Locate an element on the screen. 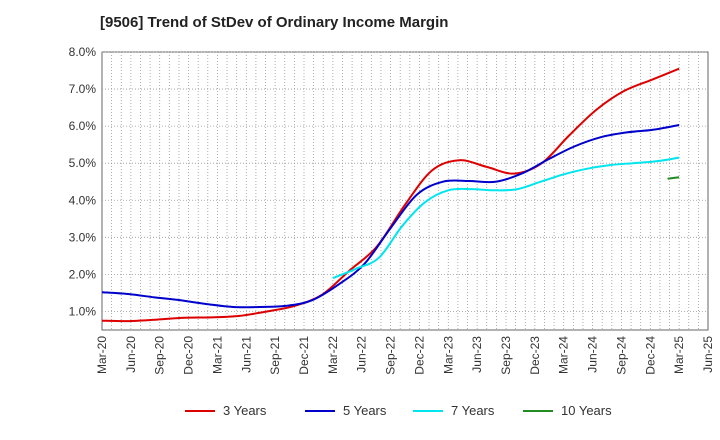 This screenshot has width=720, height=440. x-tick-label: Mar-25 is located at coordinates (679, 355).